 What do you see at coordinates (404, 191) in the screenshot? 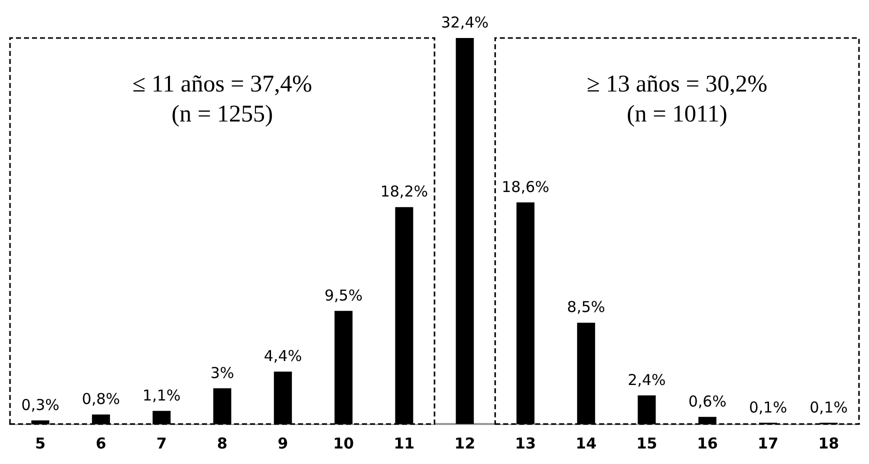
I see `data-label: 18,2%` at bounding box center [404, 191].